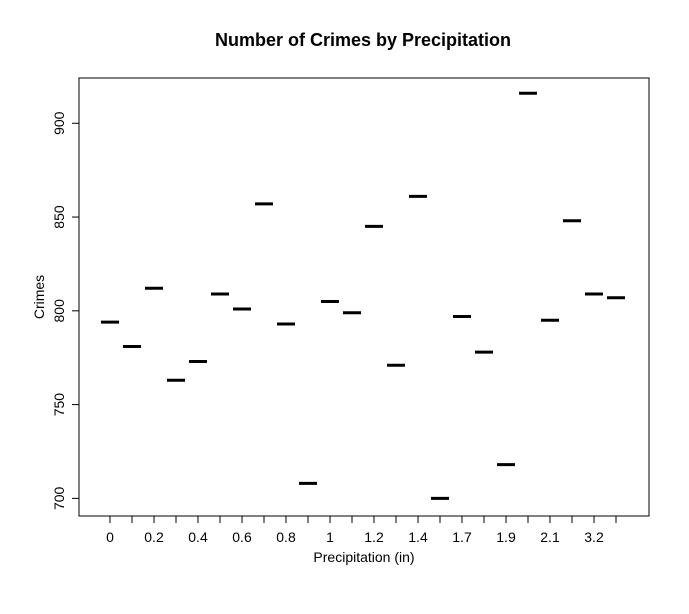 The width and height of the screenshot is (689, 614). I want to click on x-axis-label: Precipitation (in), so click(363, 557).